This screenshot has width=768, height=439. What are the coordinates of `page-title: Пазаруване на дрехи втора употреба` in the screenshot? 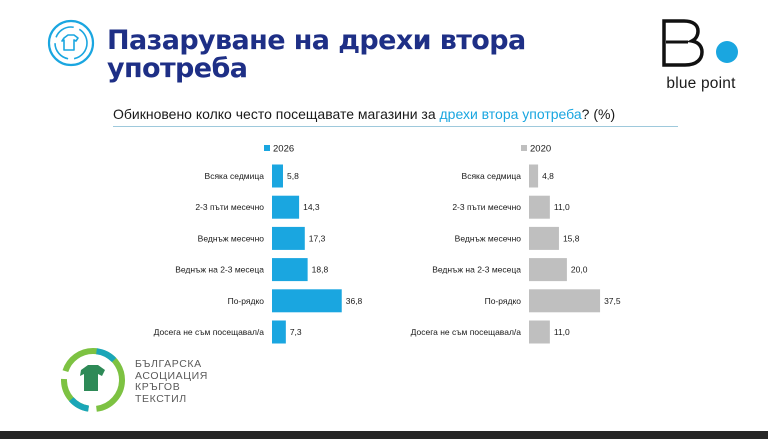 It's located at (316, 55).